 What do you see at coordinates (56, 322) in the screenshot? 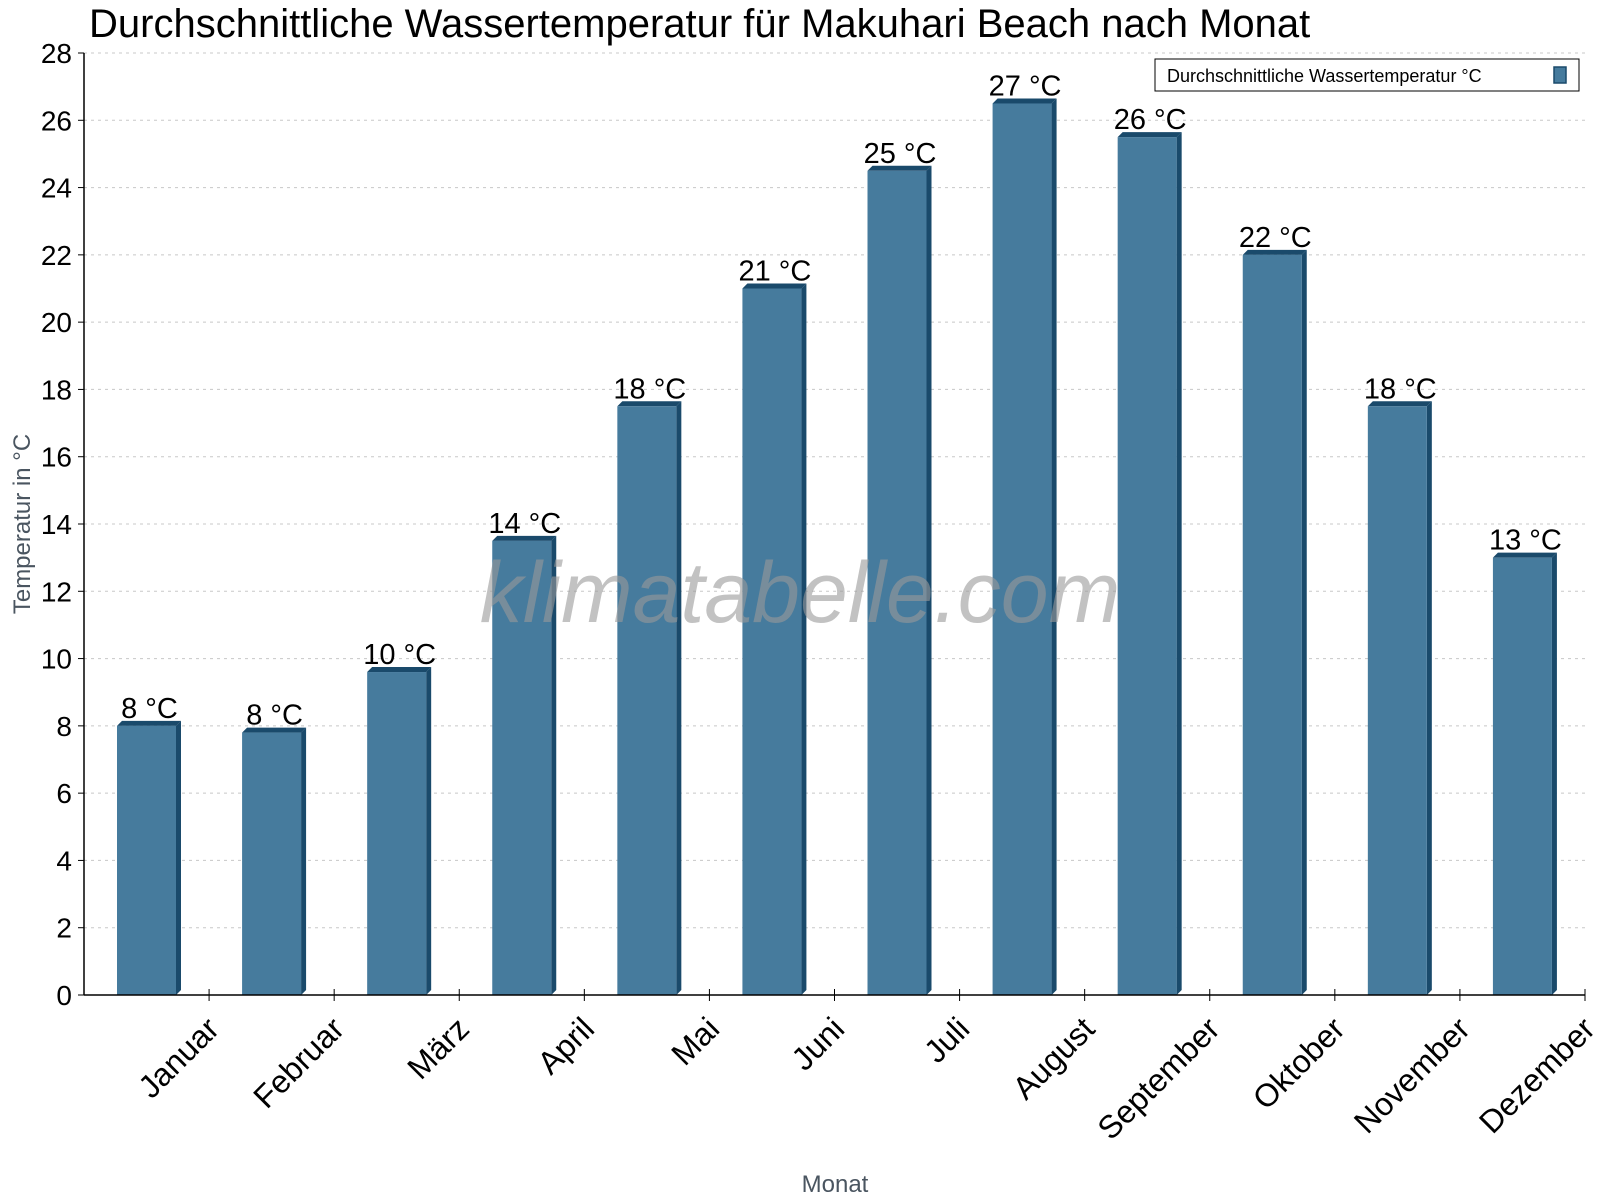
I see `y-tick-label: 20` at bounding box center [56, 322].